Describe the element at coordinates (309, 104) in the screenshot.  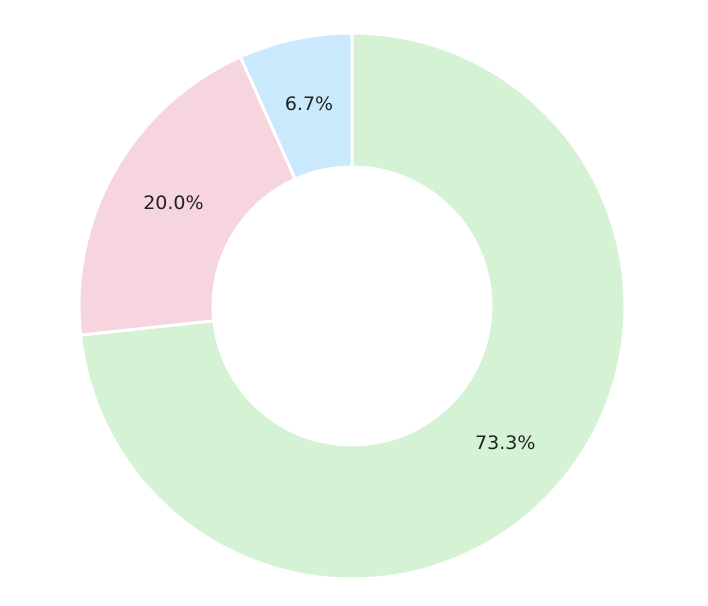
I see `data-label: 6.7%` at that location.